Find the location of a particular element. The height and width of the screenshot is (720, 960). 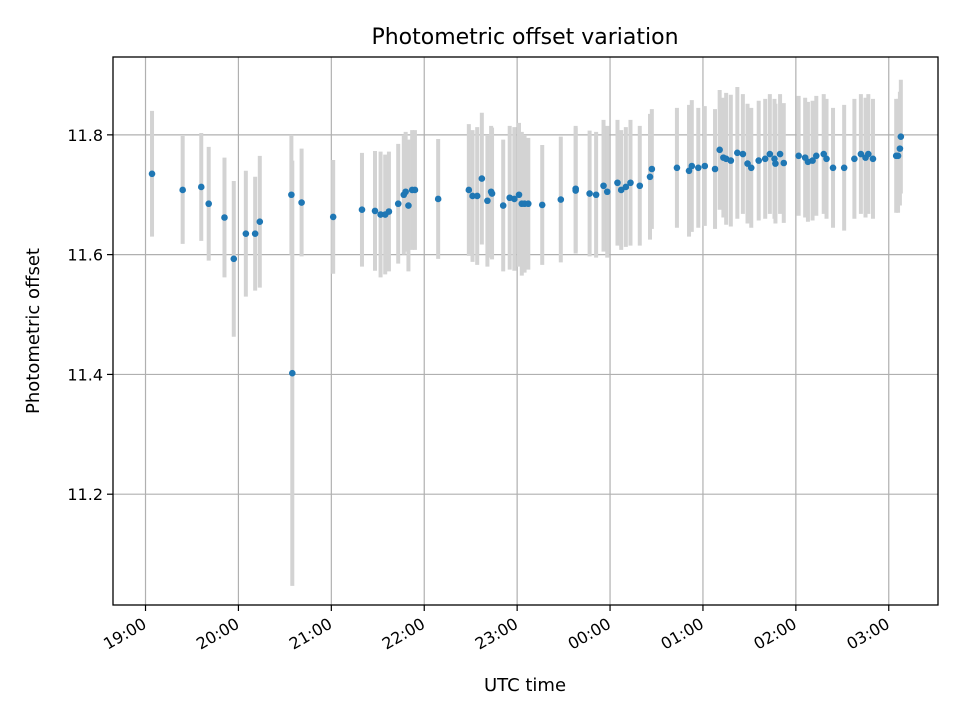

x-tick-label: 22:00 is located at coordinates (403, 634).